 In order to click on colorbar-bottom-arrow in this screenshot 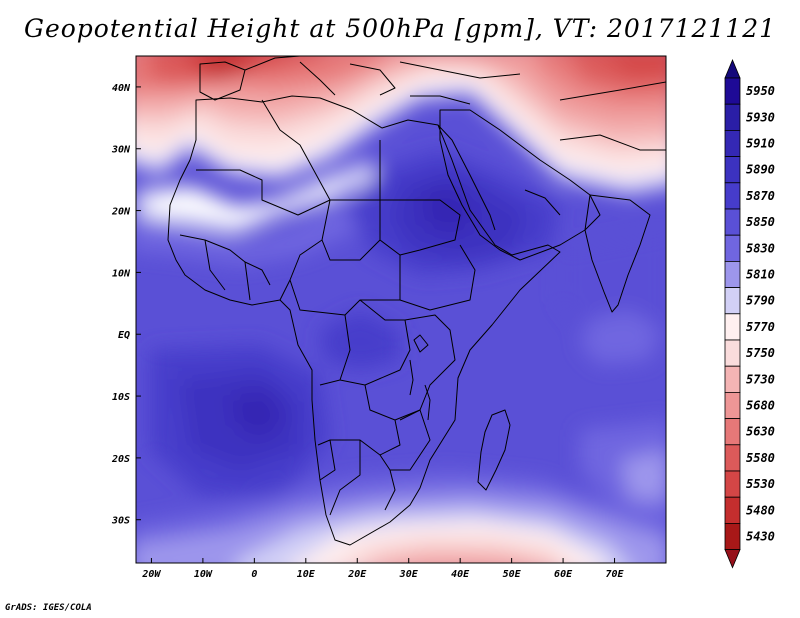, I will do `click(732, 559)`.